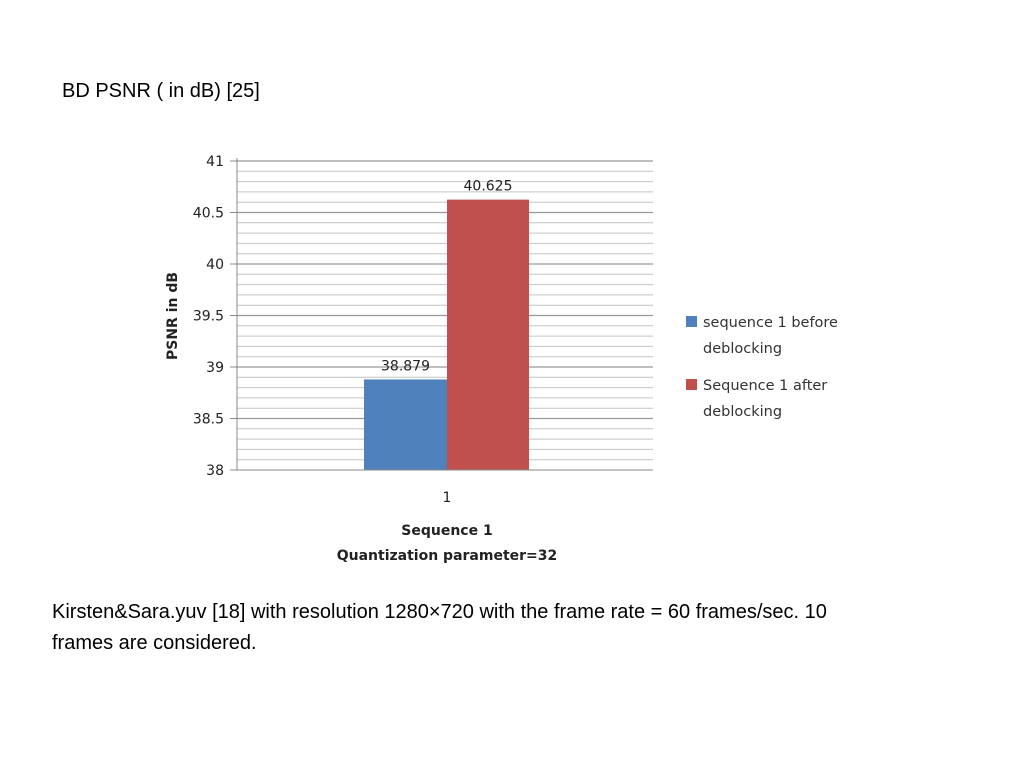 This screenshot has height=768, width=1024. What do you see at coordinates (208, 420) in the screenshot?
I see `y-tick-label: 38.5` at bounding box center [208, 420].